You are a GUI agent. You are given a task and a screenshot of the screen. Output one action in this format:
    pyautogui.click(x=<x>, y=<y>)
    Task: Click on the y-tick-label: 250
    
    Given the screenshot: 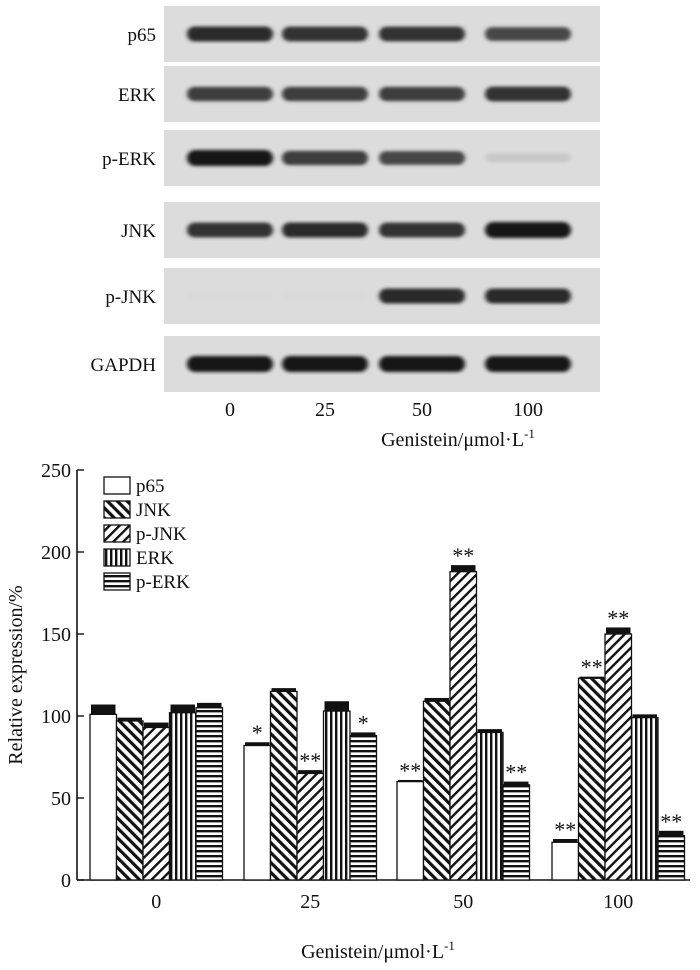 What is the action you would take?
    pyautogui.click(x=56, y=471)
    